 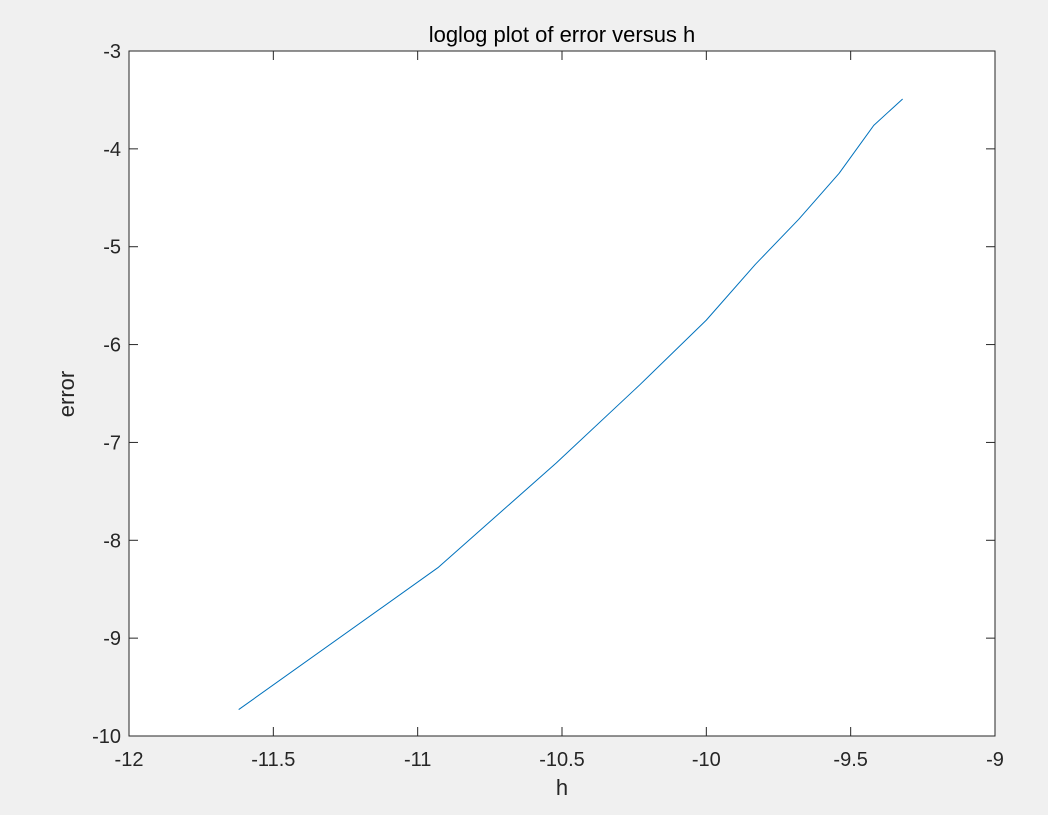 I want to click on y-tick-label: -6, so click(x=112, y=346).